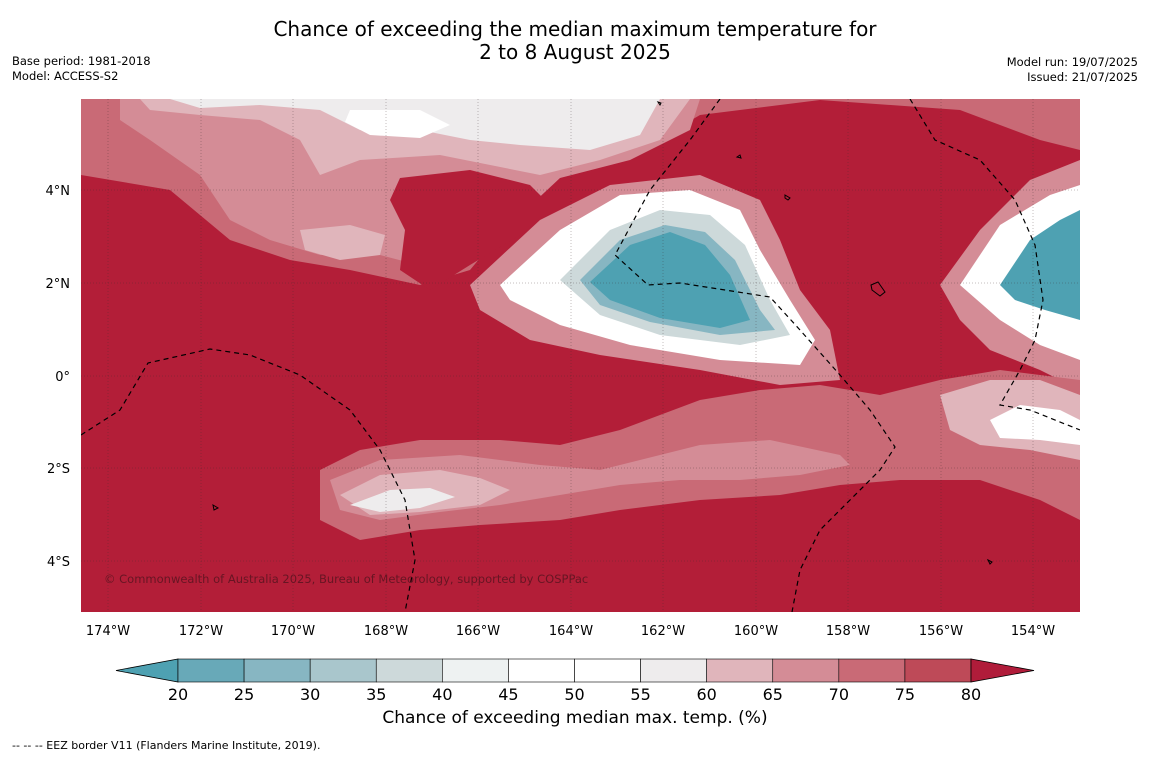 Image resolution: width=1150 pixels, height=758 pixels. Describe the element at coordinates (478, 631) in the screenshot. I see `lon-label: 166°W` at that location.